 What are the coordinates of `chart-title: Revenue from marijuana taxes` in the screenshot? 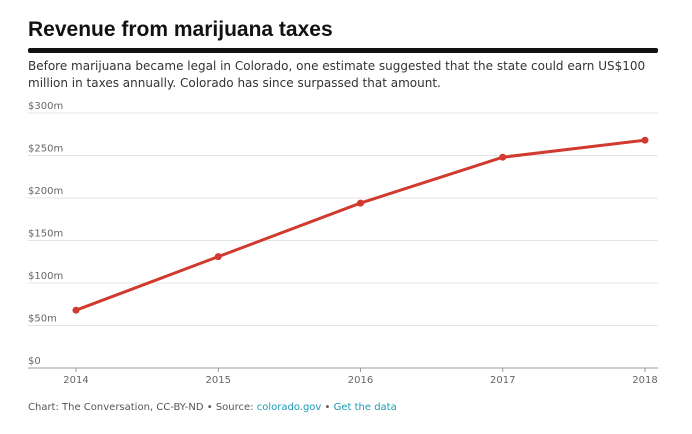 It's located at (180, 29).